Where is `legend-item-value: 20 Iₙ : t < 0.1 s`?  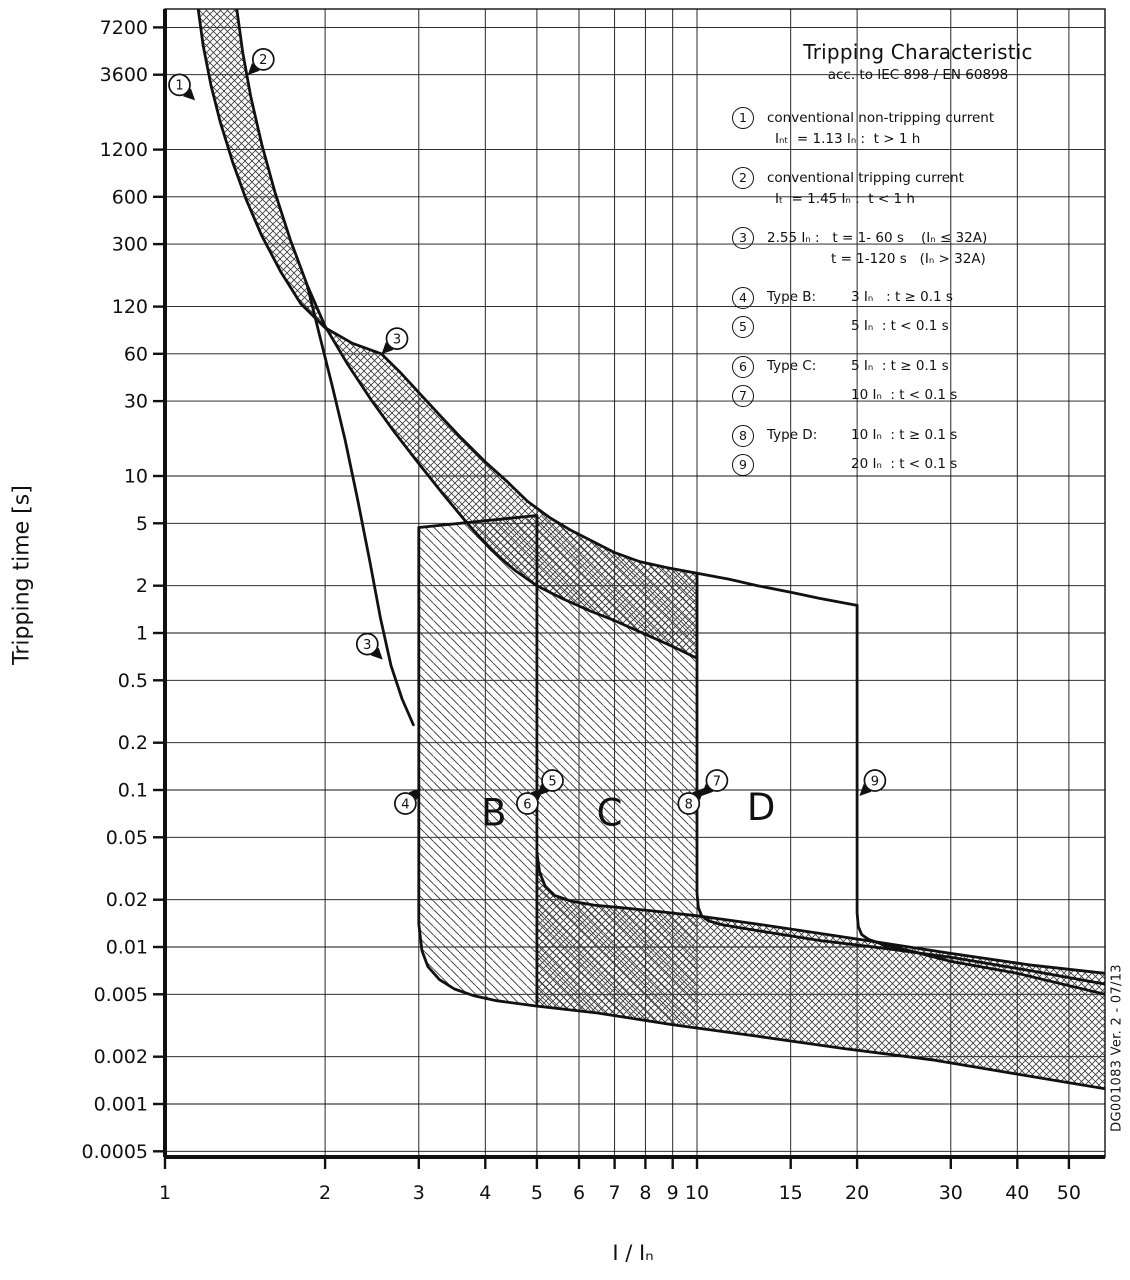
legend-item-value: 20 Iₙ : t < 0.1 s is located at coordinates (904, 464).